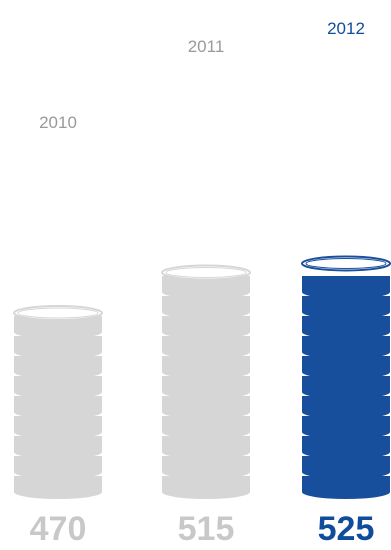 This screenshot has height=550, width=391. Describe the element at coordinates (206, 529) in the screenshot. I see `value-label-2011: 515` at that location.